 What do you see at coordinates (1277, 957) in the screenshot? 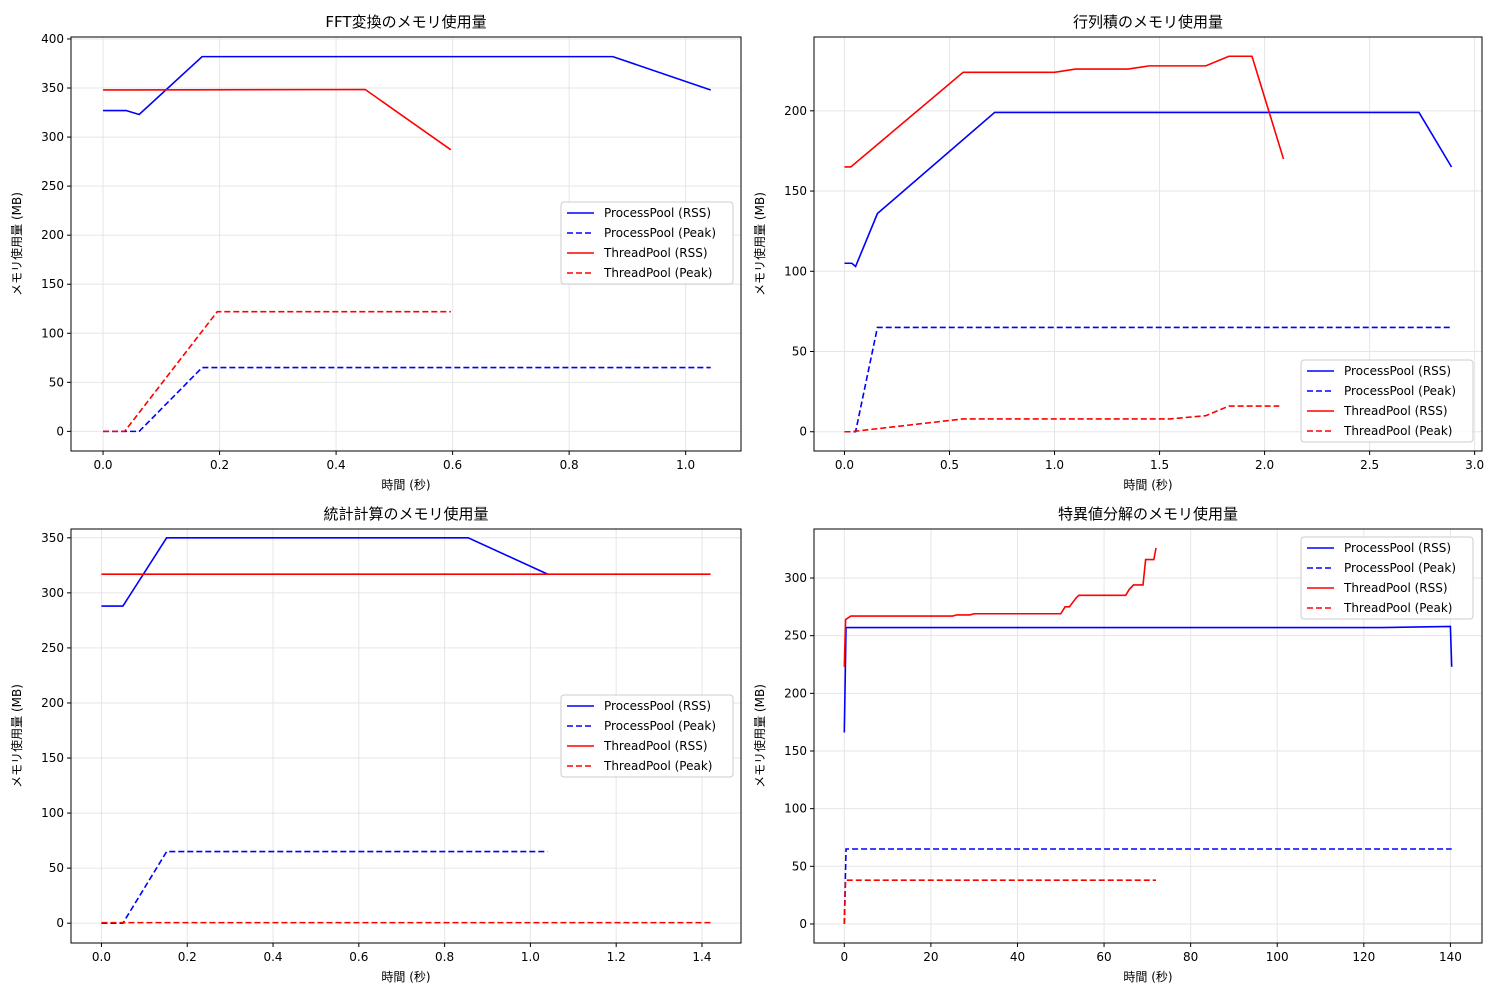
I see `x-tick-label: 100` at bounding box center [1277, 957].